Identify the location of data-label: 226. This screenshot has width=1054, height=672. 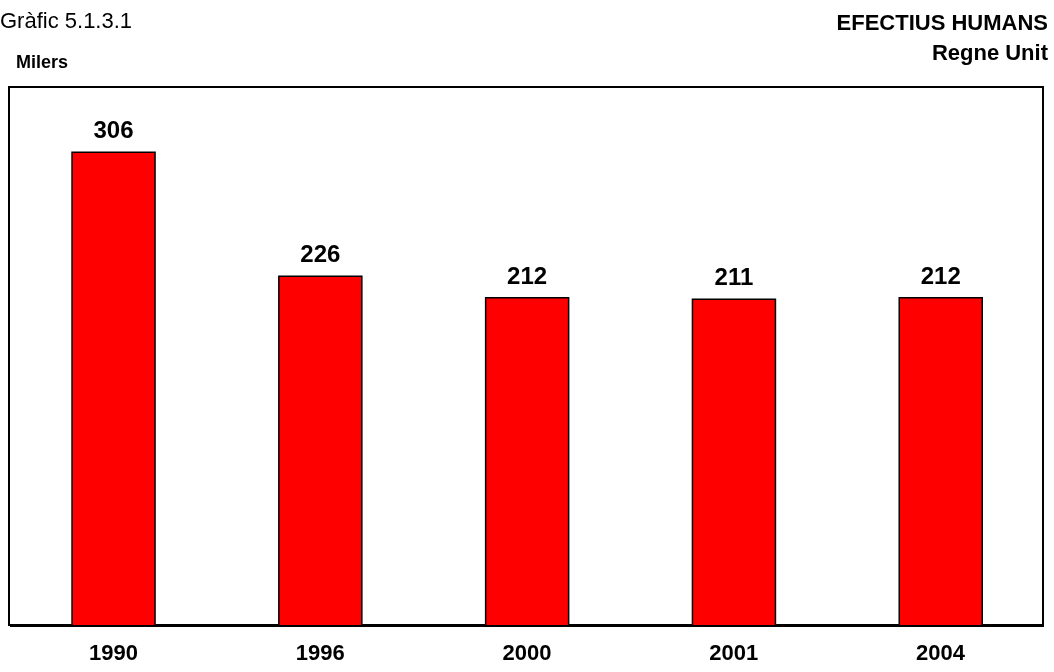
(320, 254).